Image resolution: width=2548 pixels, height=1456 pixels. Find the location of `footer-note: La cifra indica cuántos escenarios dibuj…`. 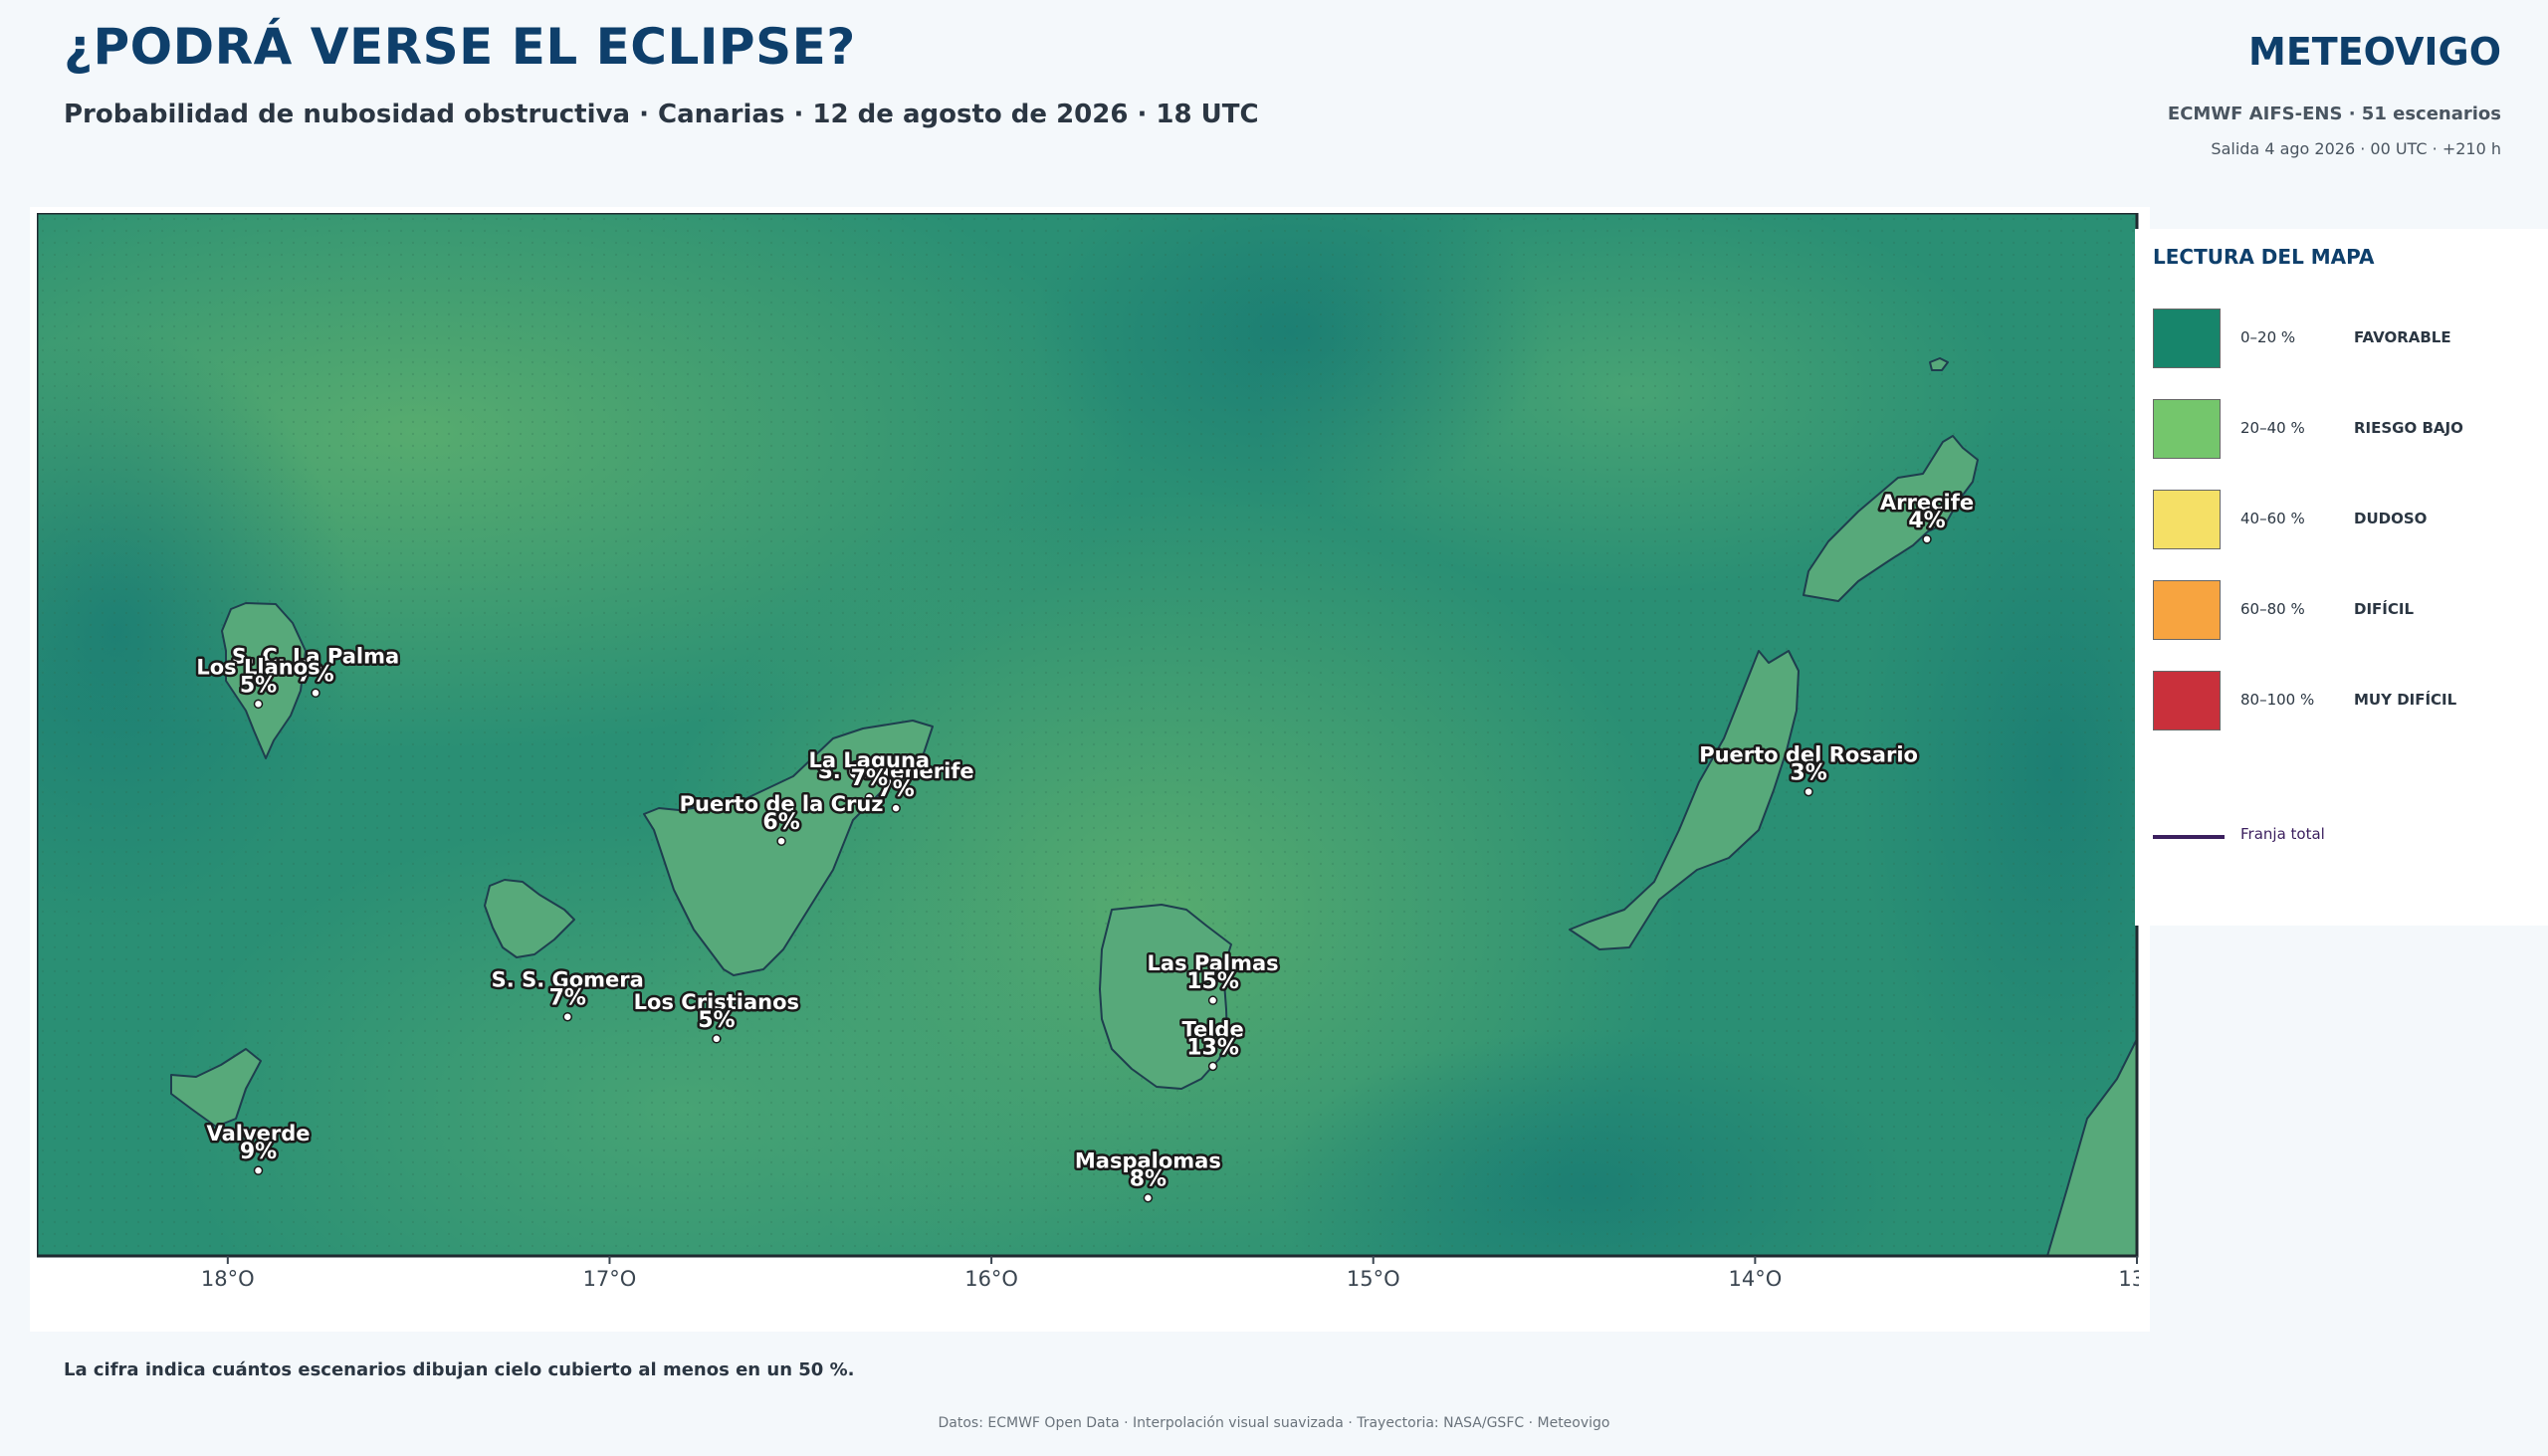

footer-note: La cifra indica cuántos escenarios dibuj… is located at coordinates (459, 1369).